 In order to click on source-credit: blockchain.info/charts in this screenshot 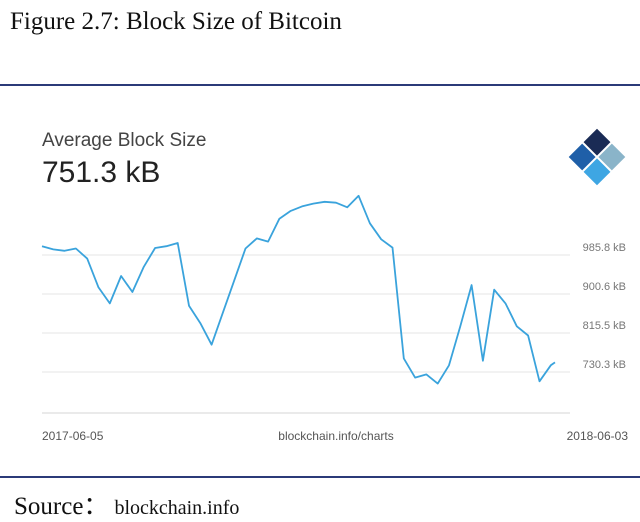, I will do `click(335, 436)`.